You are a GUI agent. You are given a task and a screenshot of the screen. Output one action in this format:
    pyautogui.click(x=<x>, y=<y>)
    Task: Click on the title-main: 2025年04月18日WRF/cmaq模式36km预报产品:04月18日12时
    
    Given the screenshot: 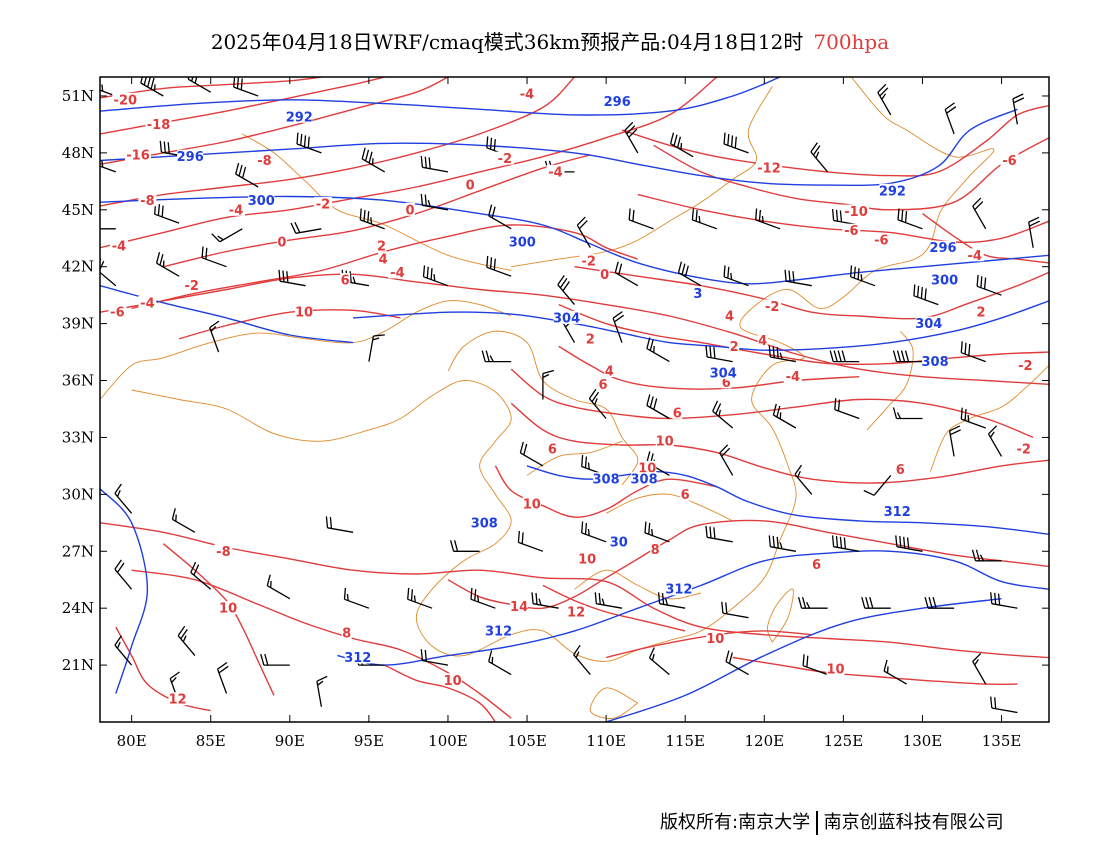 What is the action you would take?
    pyautogui.click(x=507, y=42)
    